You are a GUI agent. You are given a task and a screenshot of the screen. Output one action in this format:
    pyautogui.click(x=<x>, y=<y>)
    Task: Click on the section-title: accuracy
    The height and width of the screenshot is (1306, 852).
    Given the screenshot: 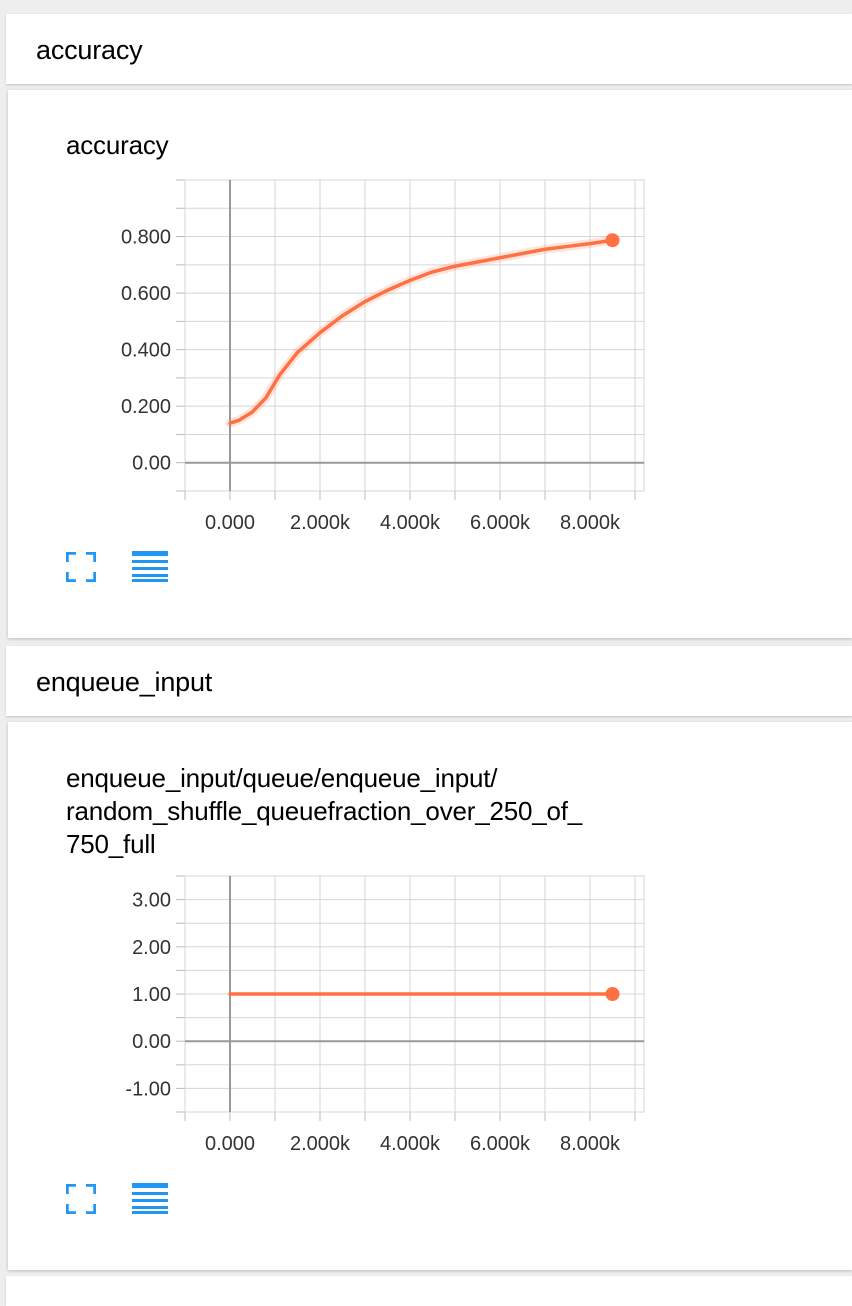 What is the action you would take?
    pyautogui.click(x=89, y=50)
    